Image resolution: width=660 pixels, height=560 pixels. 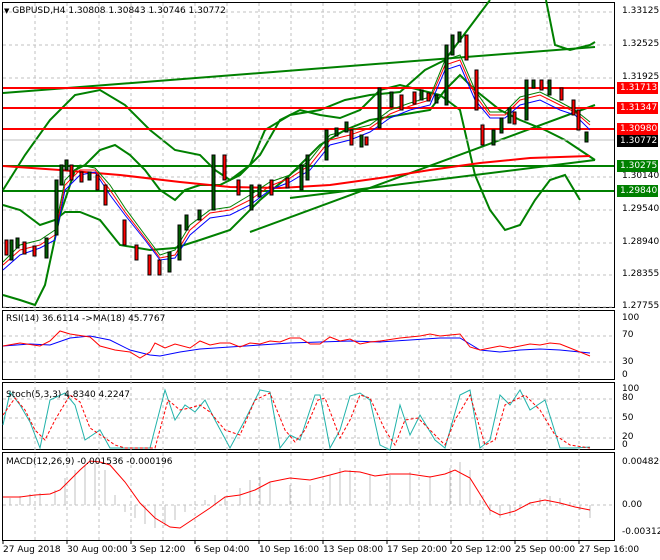 I want to click on time-tick: 20 Sep 12:00, so click(x=481, y=550).